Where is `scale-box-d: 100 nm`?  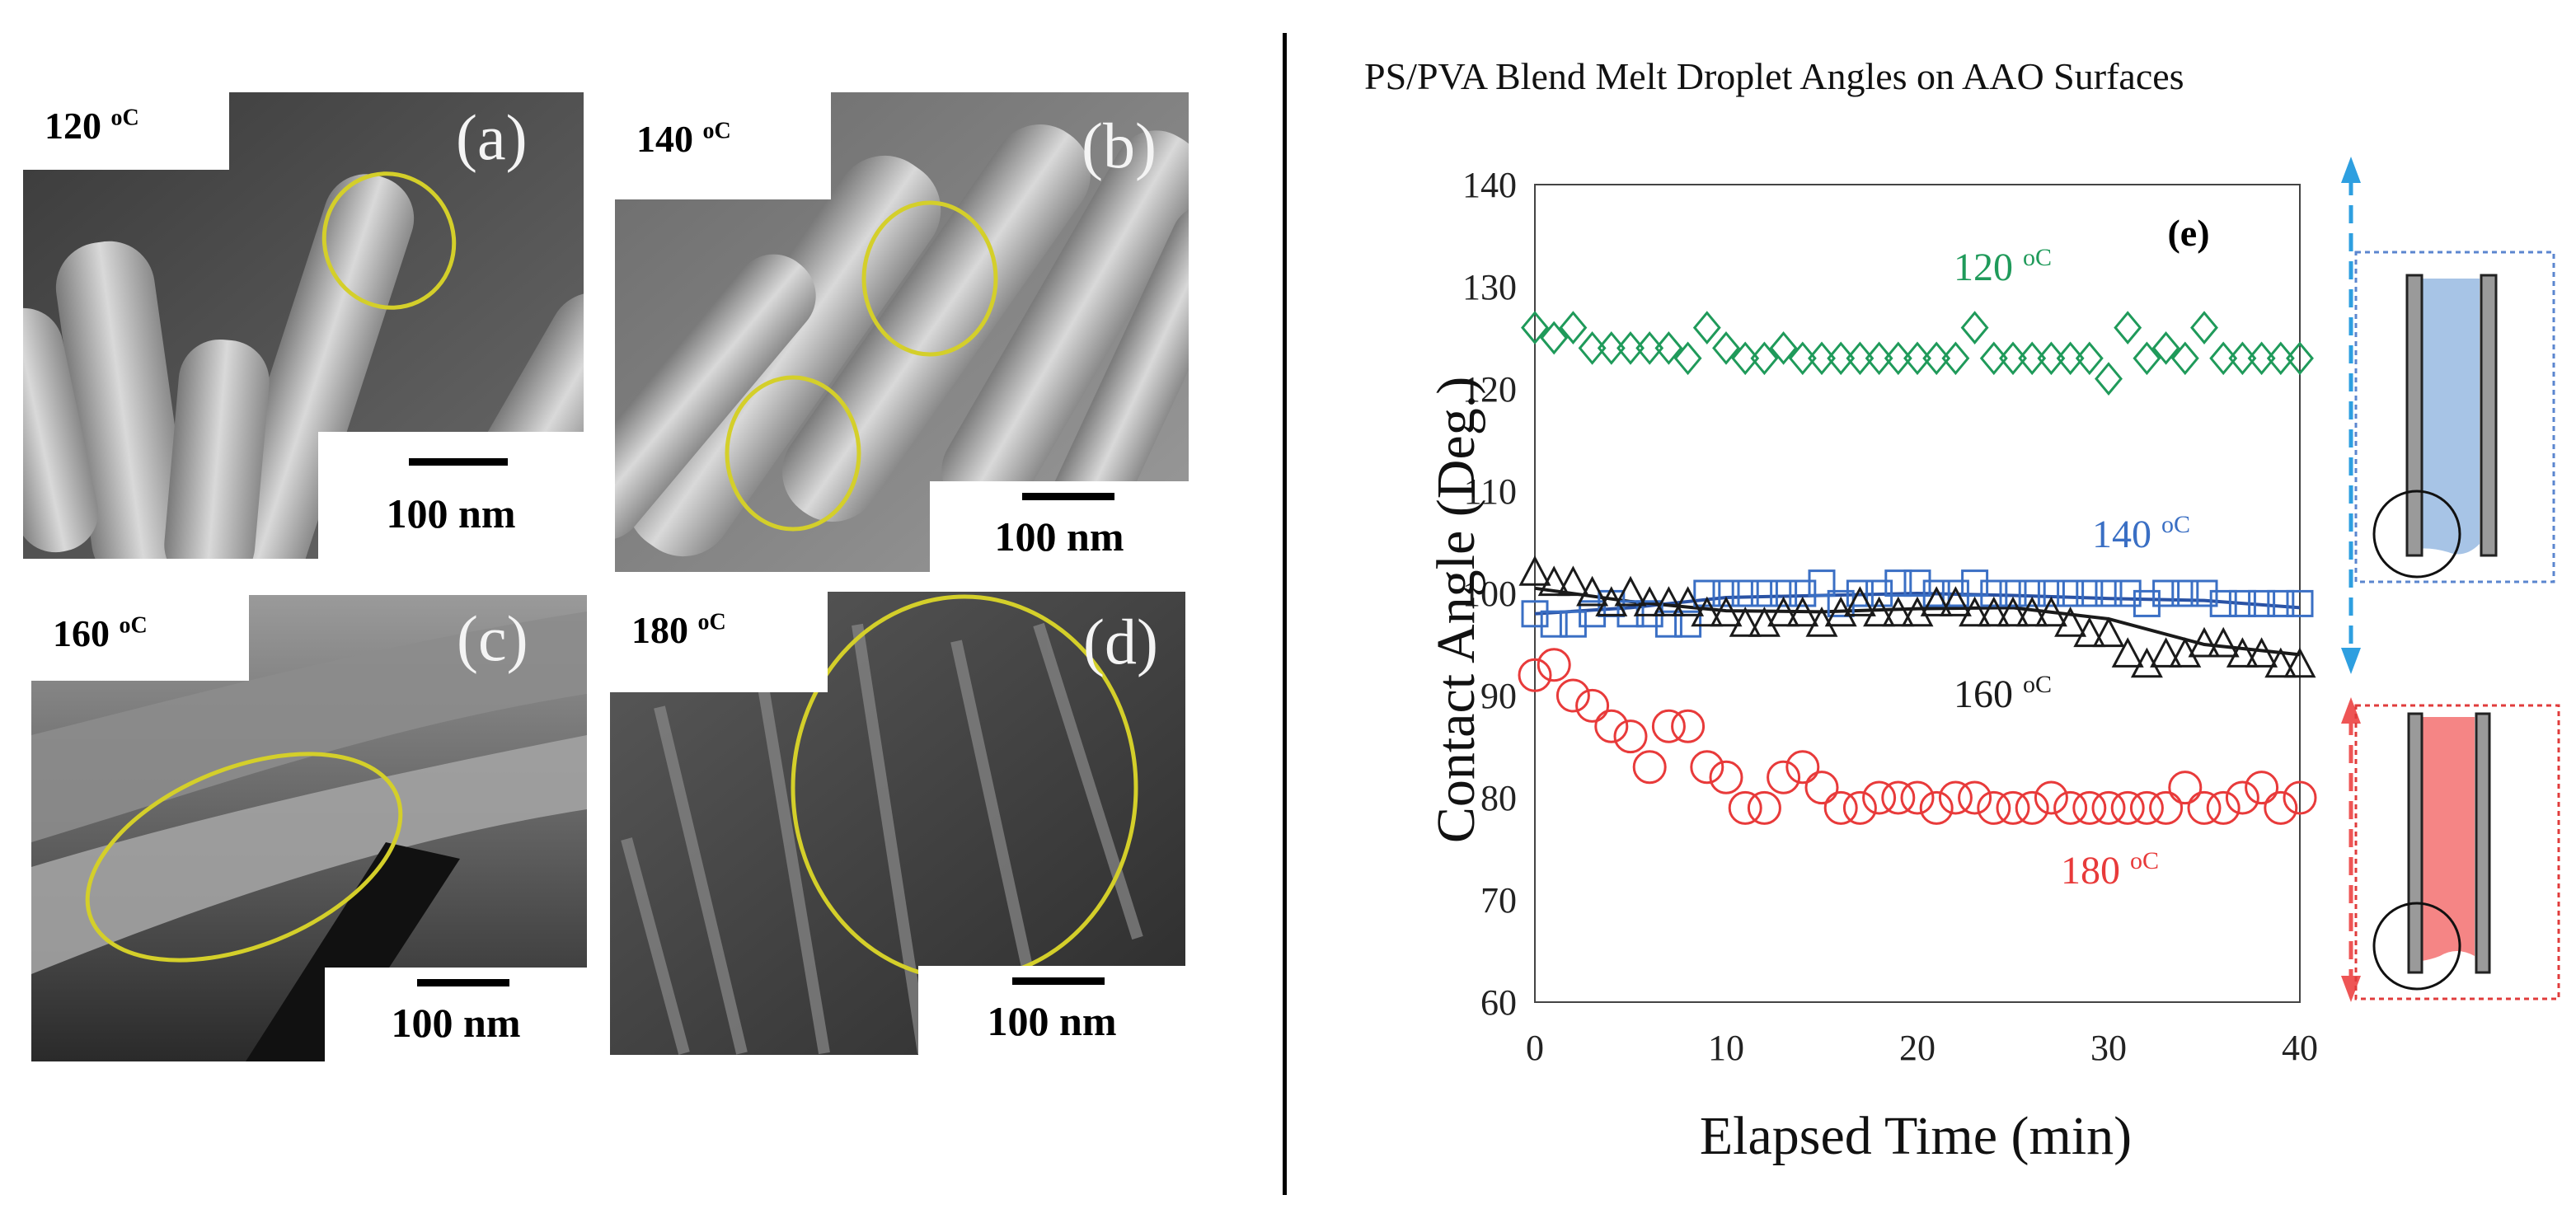 scale-box-d: 100 nm is located at coordinates (1052, 1010).